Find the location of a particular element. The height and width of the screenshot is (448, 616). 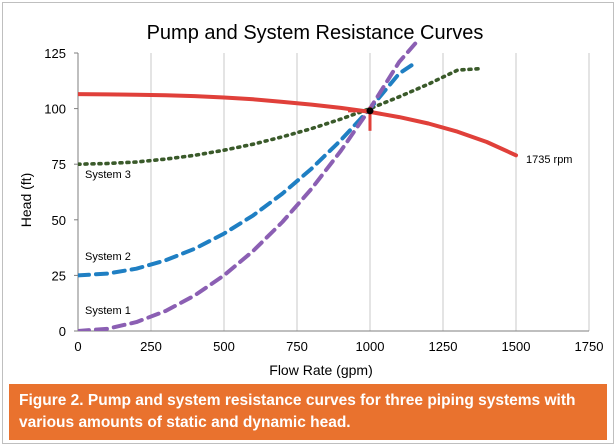

y-tick-label: 50 is located at coordinates (59, 220).